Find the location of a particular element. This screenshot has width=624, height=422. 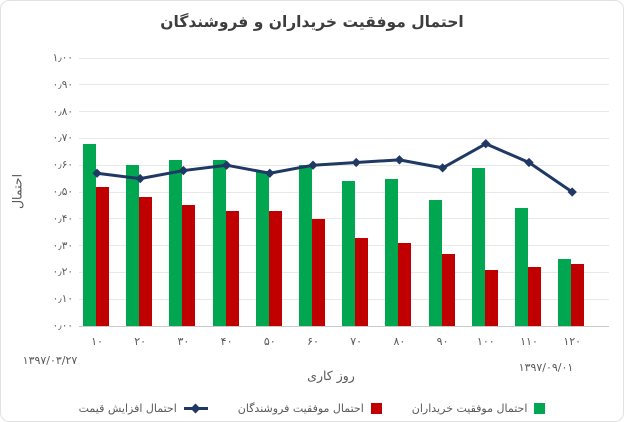

chart-title: احتمال موفقیت خریداران و فروشندگان is located at coordinates (312, 22).